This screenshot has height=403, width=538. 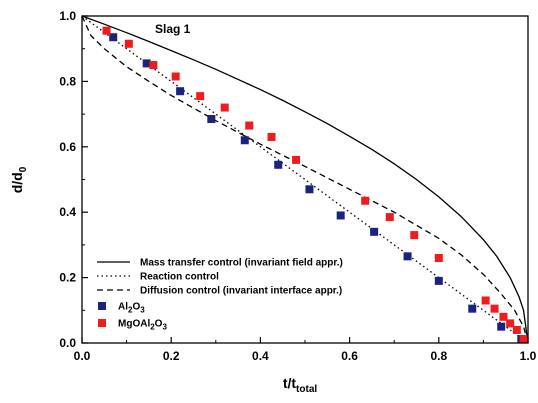 I want to click on y-axis-title-main: d/d, so click(x=17, y=182).